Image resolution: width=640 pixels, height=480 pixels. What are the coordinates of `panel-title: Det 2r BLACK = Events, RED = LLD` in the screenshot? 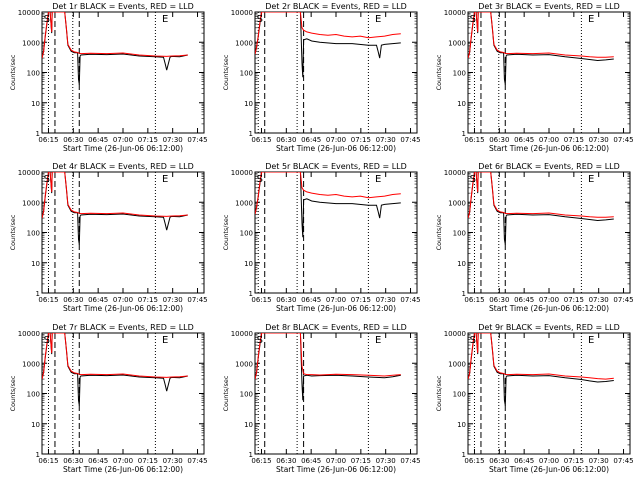 It's located at (336, 6).